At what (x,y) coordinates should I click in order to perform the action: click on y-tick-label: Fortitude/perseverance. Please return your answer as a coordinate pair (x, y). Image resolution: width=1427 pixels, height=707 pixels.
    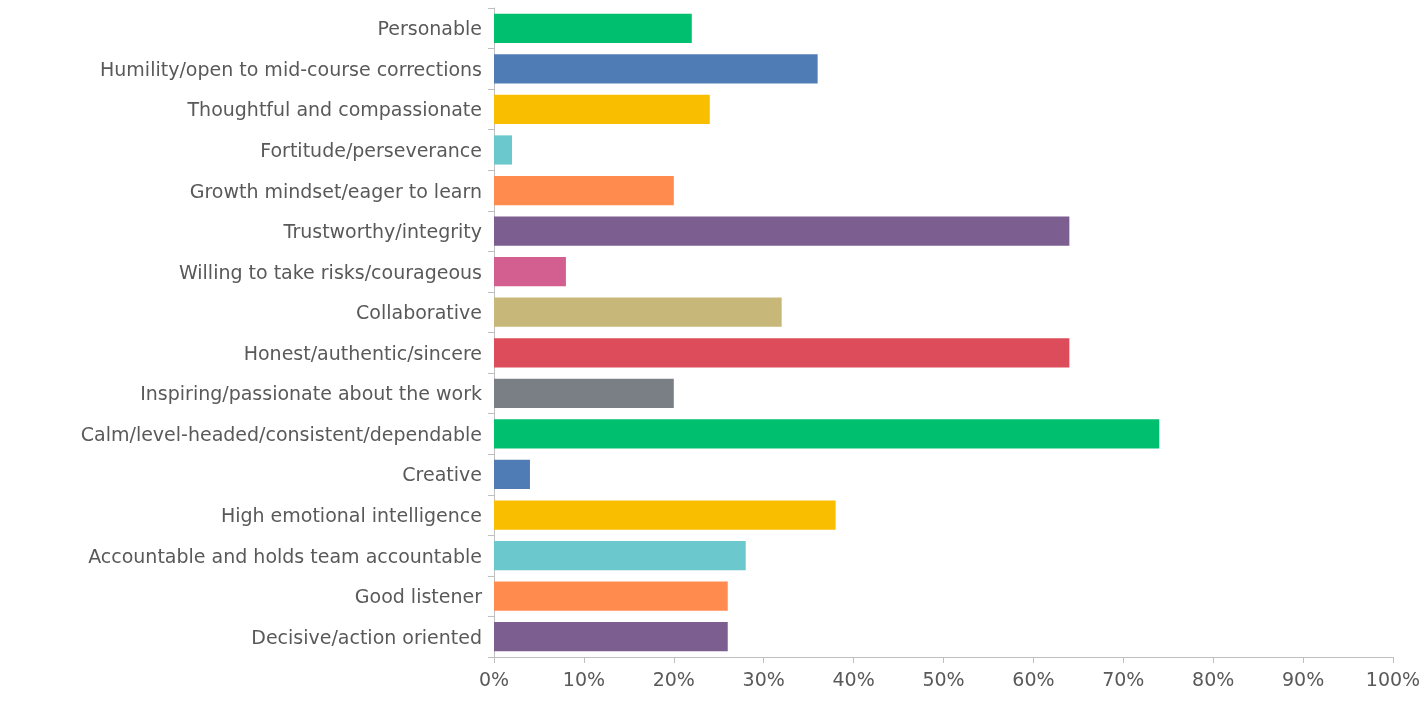
    Looking at the image, I should click on (371, 149).